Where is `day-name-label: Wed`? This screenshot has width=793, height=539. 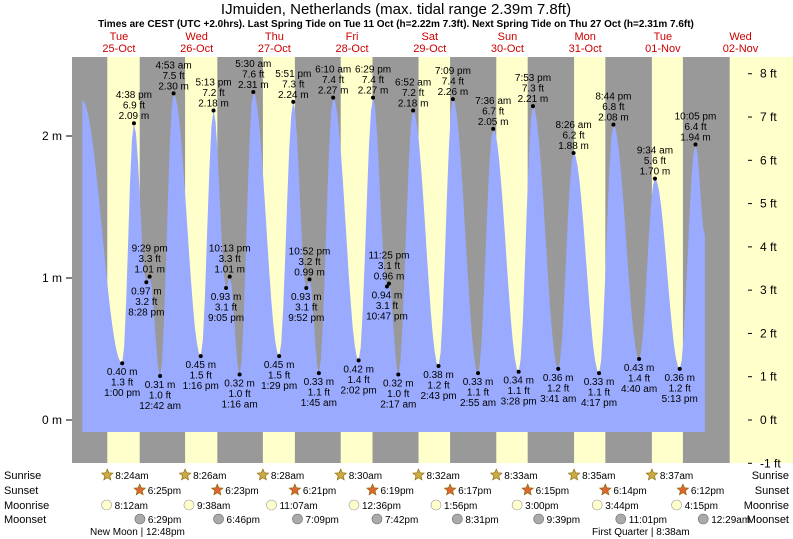 day-name-label: Wed is located at coordinates (196, 37).